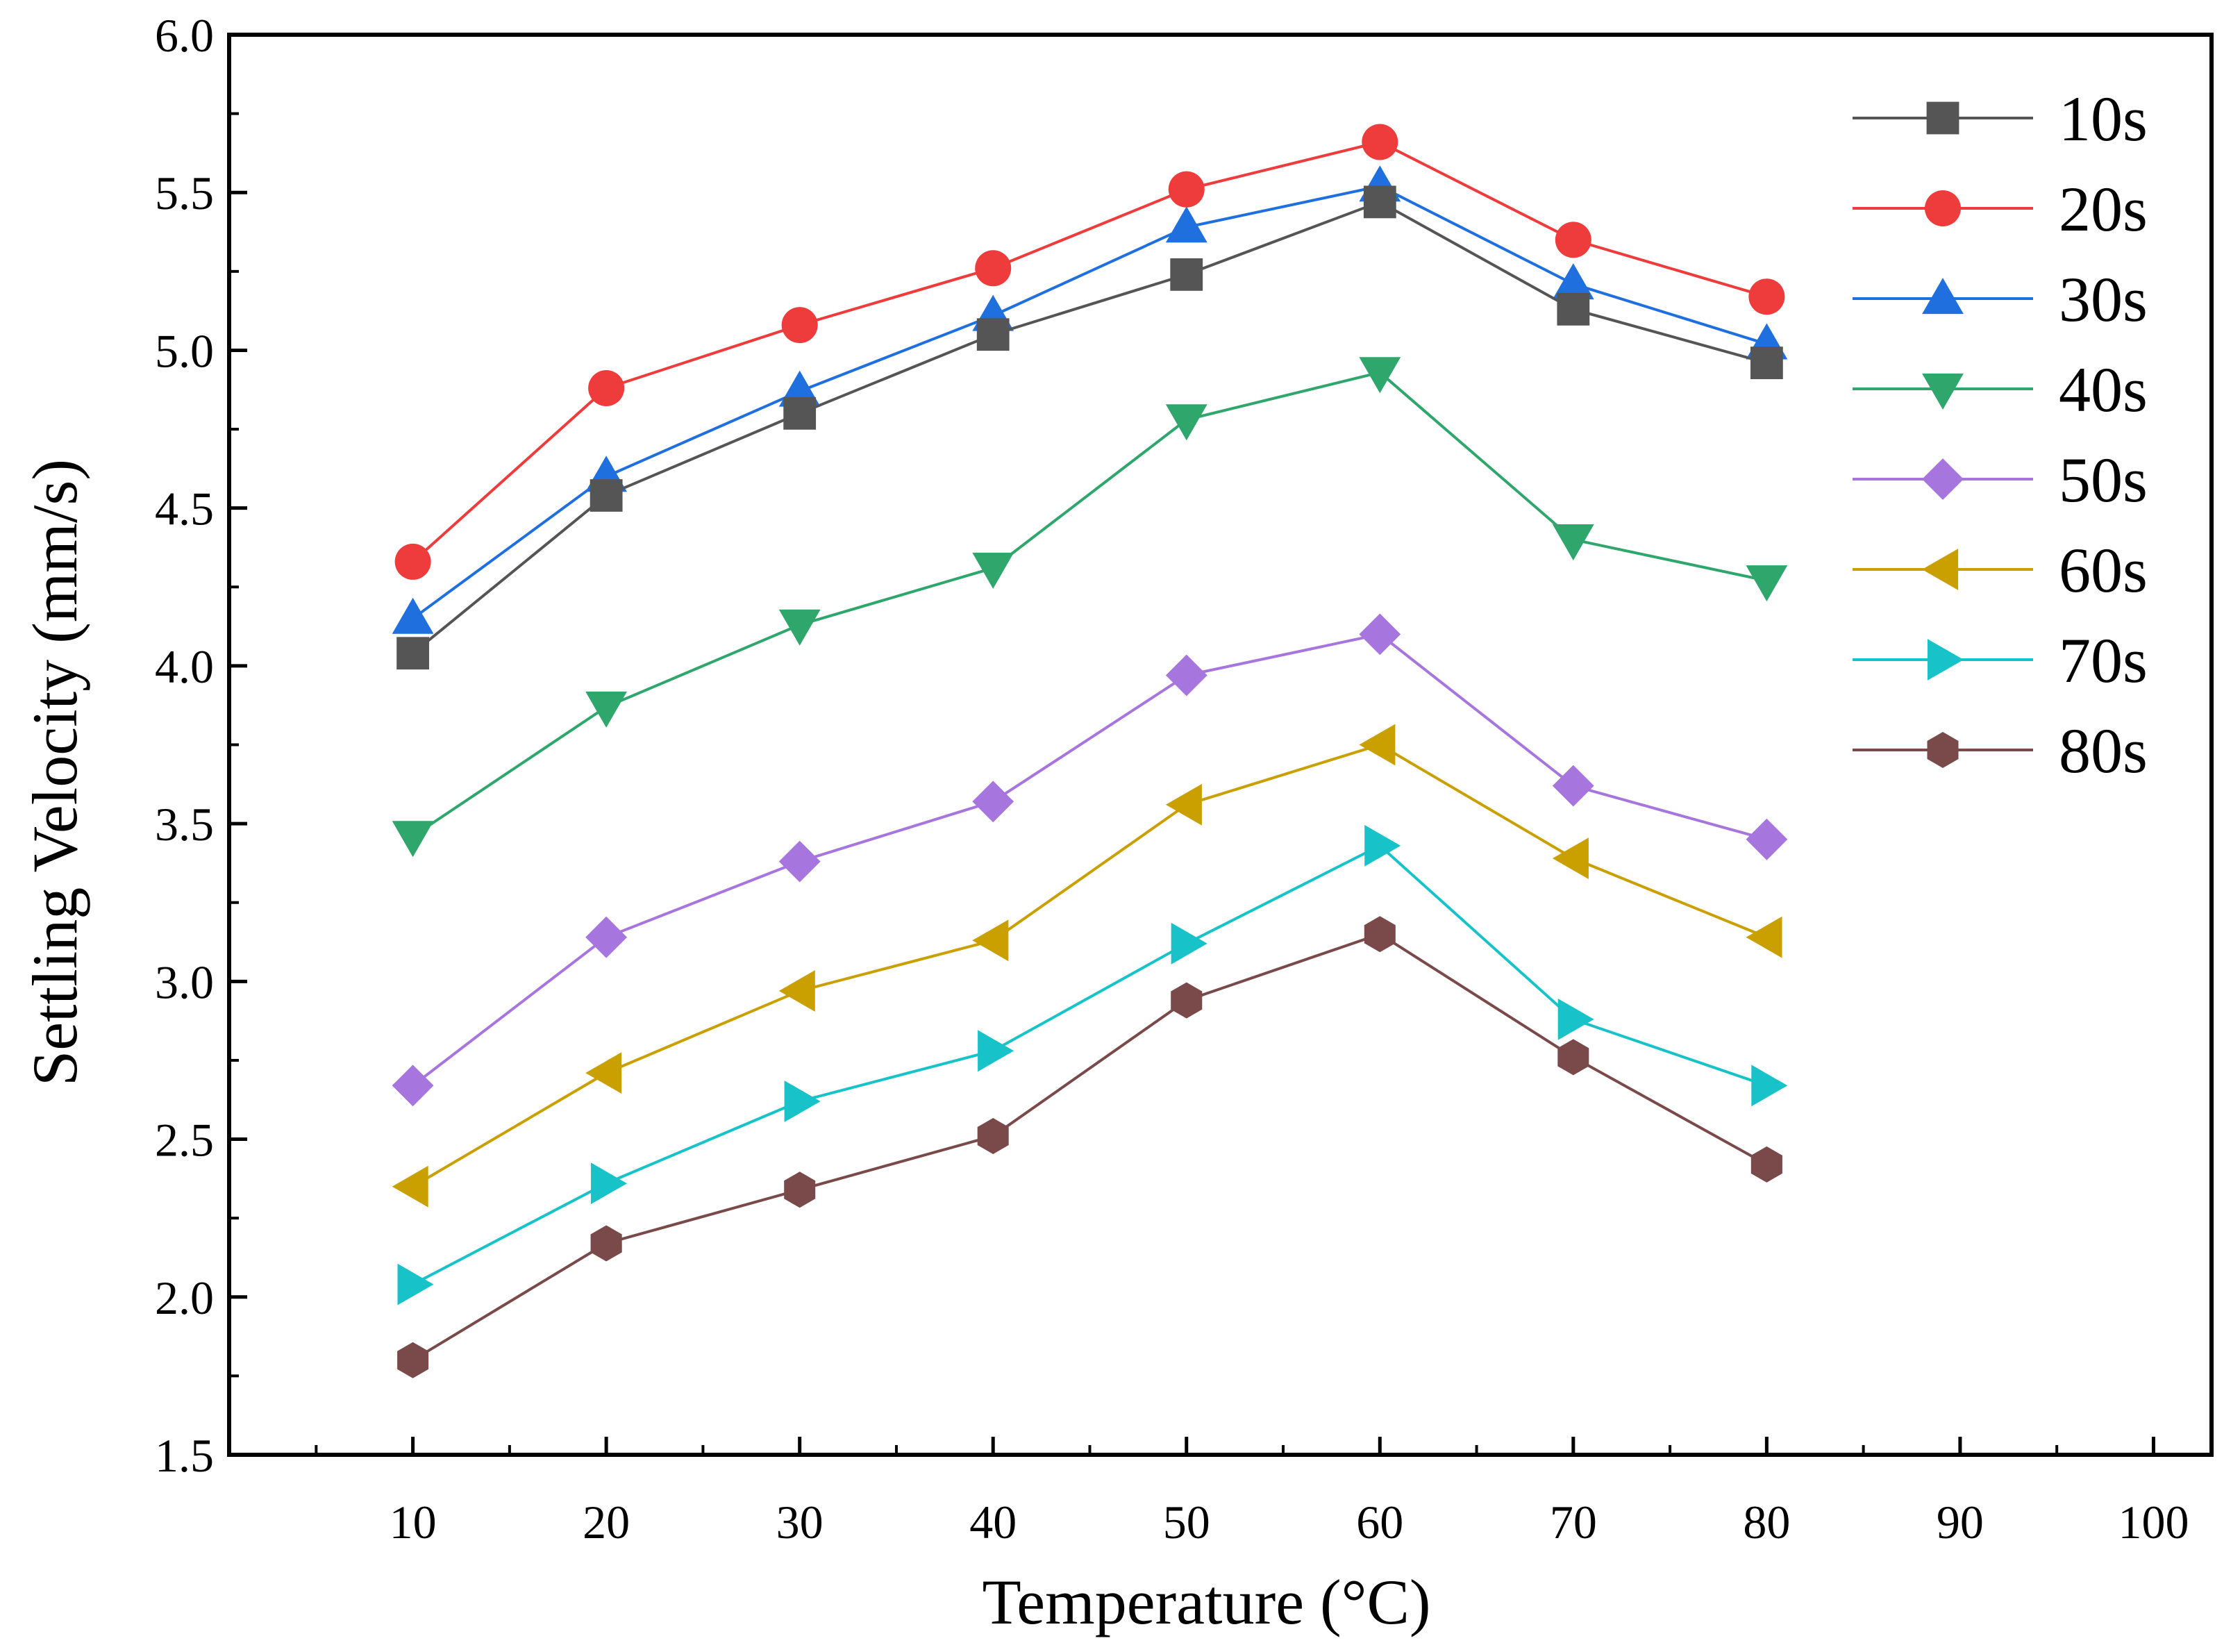 Image resolution: width=2240 pixels, height=1652 pixels. What do you see at coordinates (2000, 209) in the screenshot?
I see `legend-item-20s: 20s` at bounding box center [2000, 209].